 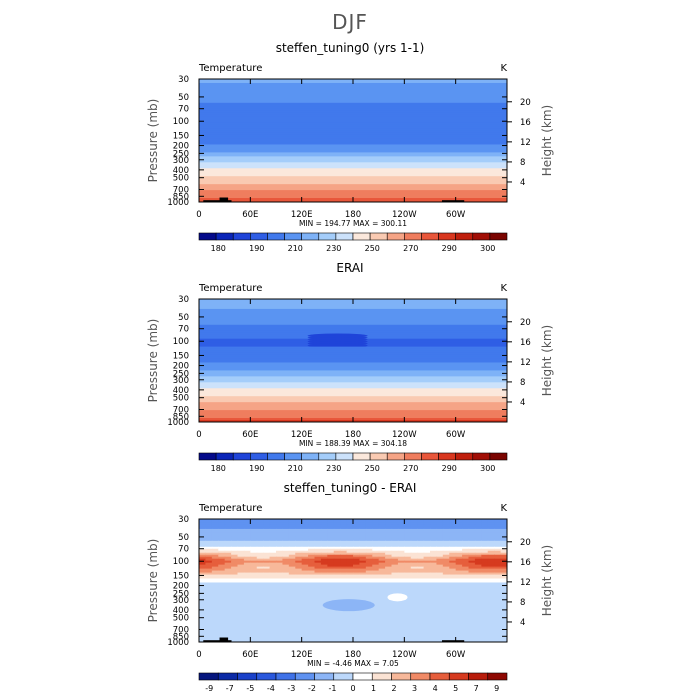 What do you see at coordinates (178, 423) in the screenshot?
I see `y-tick-label: 1000` at bounding box center [178, 423].